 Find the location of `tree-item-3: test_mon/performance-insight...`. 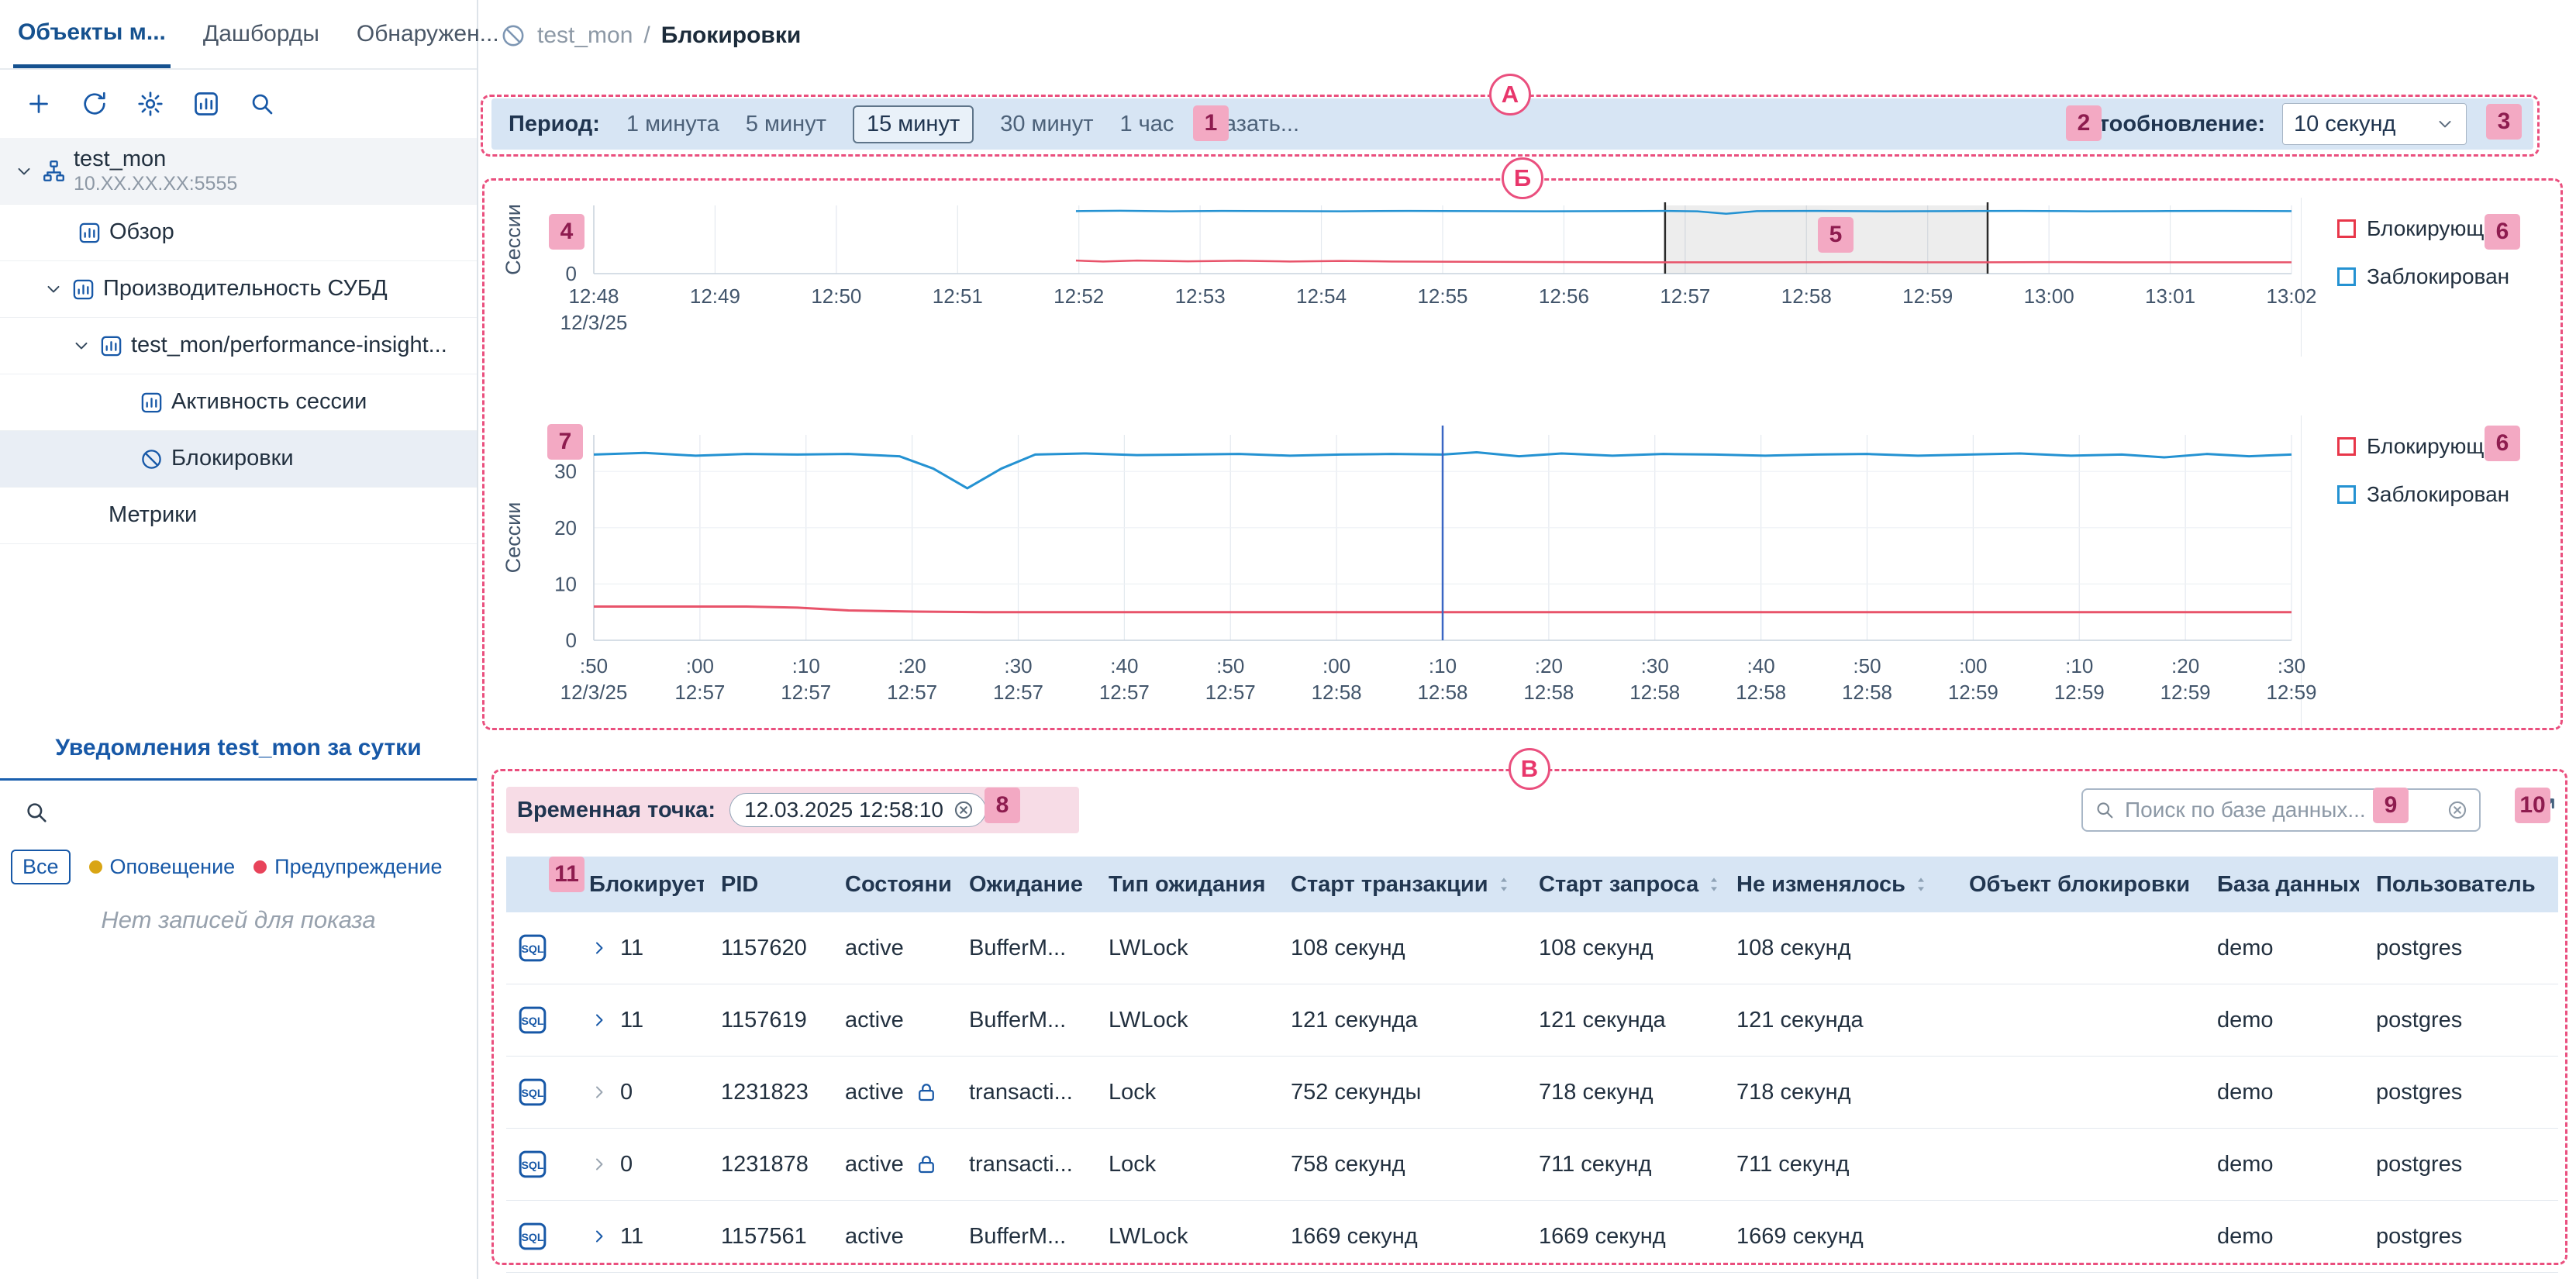

tree-item-3: test_mon/performance-insight... is located at coordinates (238, 346).